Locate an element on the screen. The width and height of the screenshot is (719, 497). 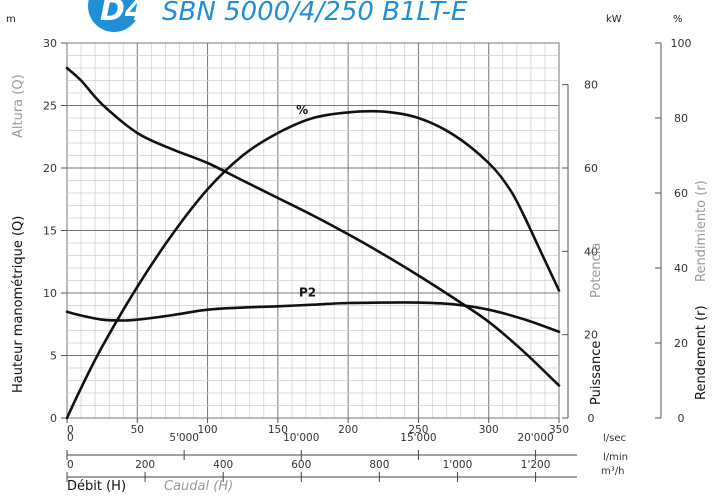
power-tick-label: 20 is located at coordinates (591, 335).